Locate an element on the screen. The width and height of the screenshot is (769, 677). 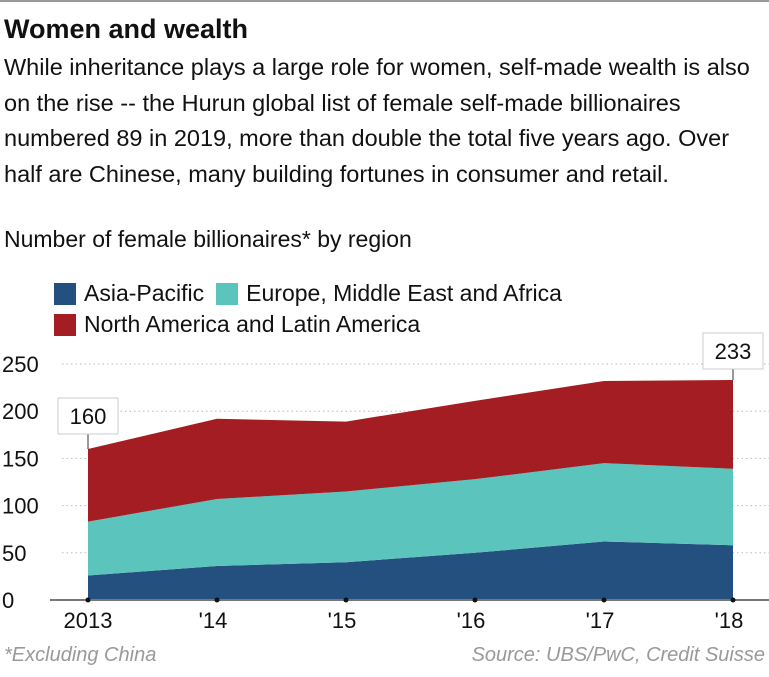
legend-label-americas: North America and Latin America is located at coordinates (252, 324).